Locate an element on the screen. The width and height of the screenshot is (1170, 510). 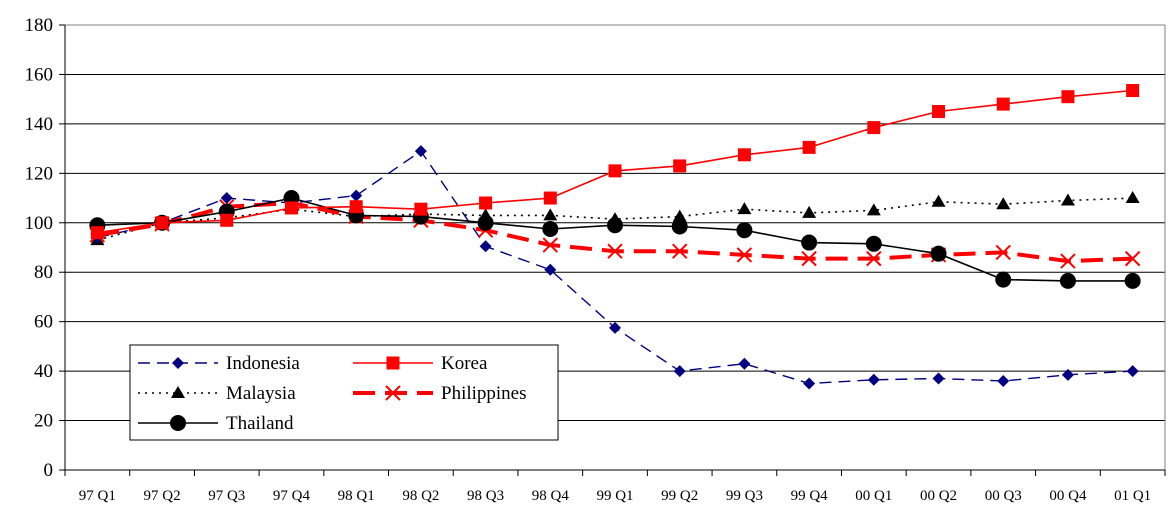
x-tick-label: 99 Q4 is located at coordinates (810, 496).